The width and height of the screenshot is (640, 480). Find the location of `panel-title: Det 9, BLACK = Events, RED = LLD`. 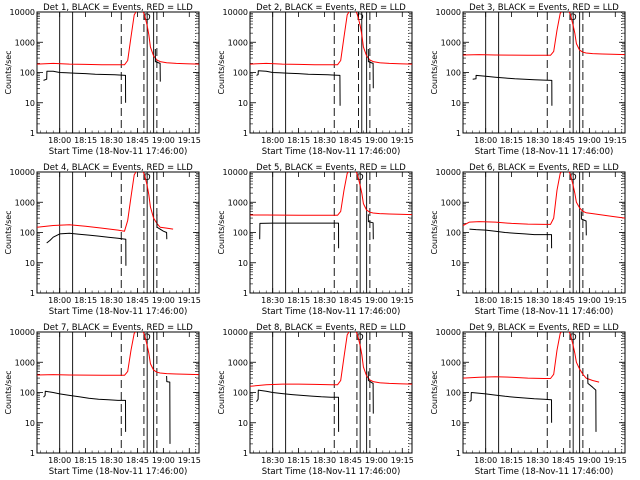

panel-title: Det 9, BLACK = Events, RED = LLD is located at coordinates (544, 328).